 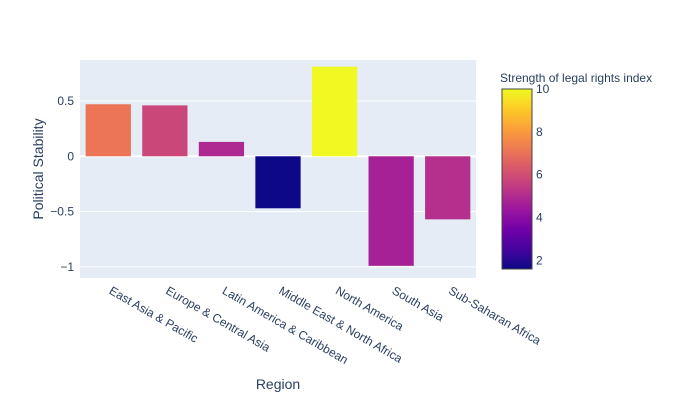 I want to click on colorbar-tick-label: 10, so click(x=543, y=89).